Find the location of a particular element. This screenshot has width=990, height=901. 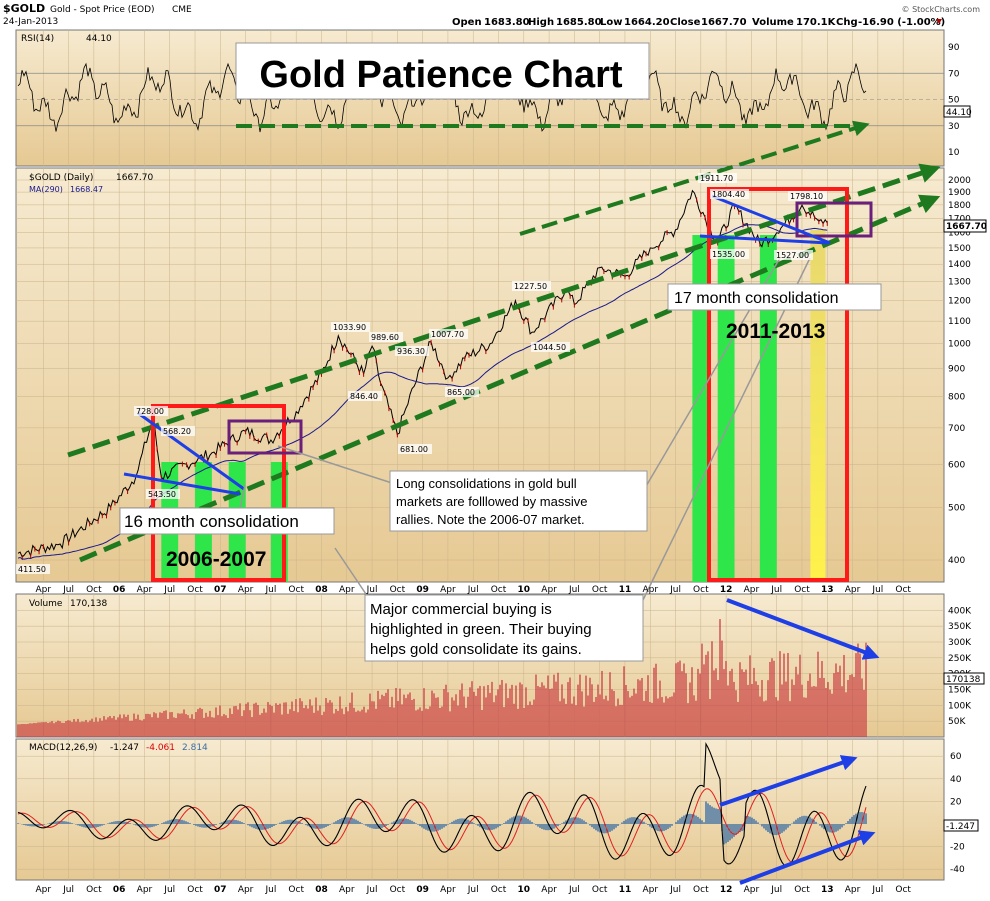

svg-text: 170138 is located at coordinates (963, 680).